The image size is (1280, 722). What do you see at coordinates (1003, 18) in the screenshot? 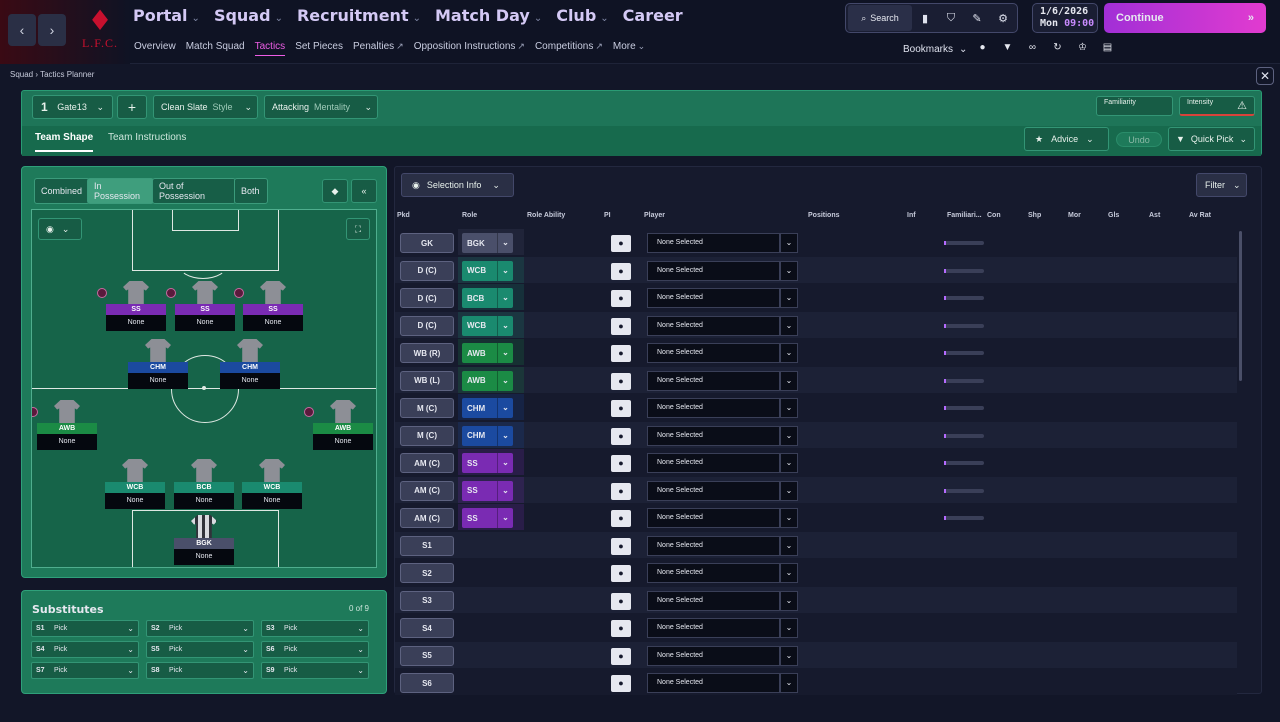
I see `gear-icon: ⚙` at bounding box center [1003, 18].